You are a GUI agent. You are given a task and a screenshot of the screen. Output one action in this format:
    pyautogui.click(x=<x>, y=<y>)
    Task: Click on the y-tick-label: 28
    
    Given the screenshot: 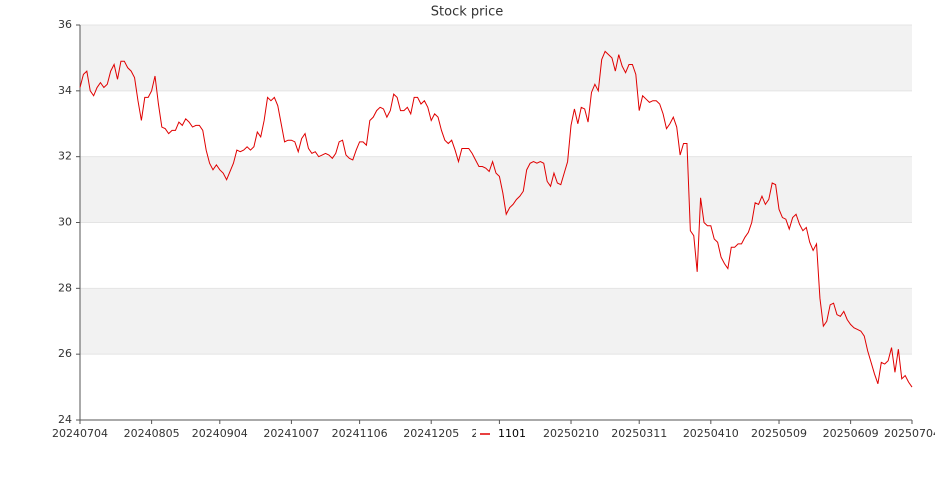 What is the action you would take?
    pyautogui.click(x=65, y=287)
    